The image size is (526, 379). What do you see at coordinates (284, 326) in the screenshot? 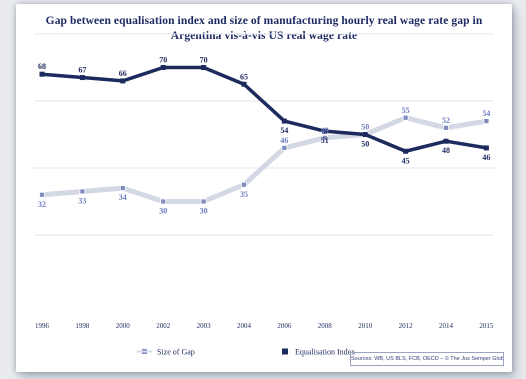
I see `x-tick-label: 2006` at bounding box center [284, 326].